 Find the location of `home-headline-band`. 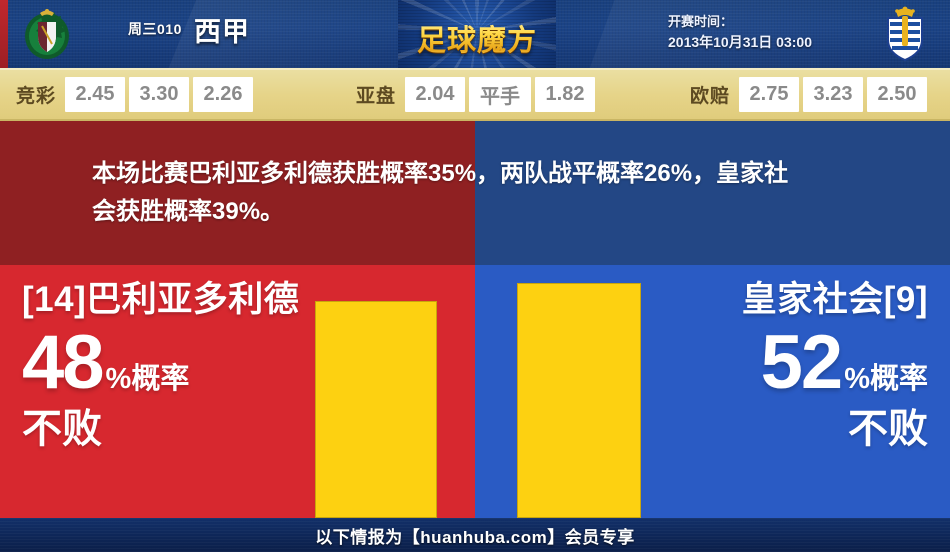

home-headline-band is located at coordinates (237, 193).